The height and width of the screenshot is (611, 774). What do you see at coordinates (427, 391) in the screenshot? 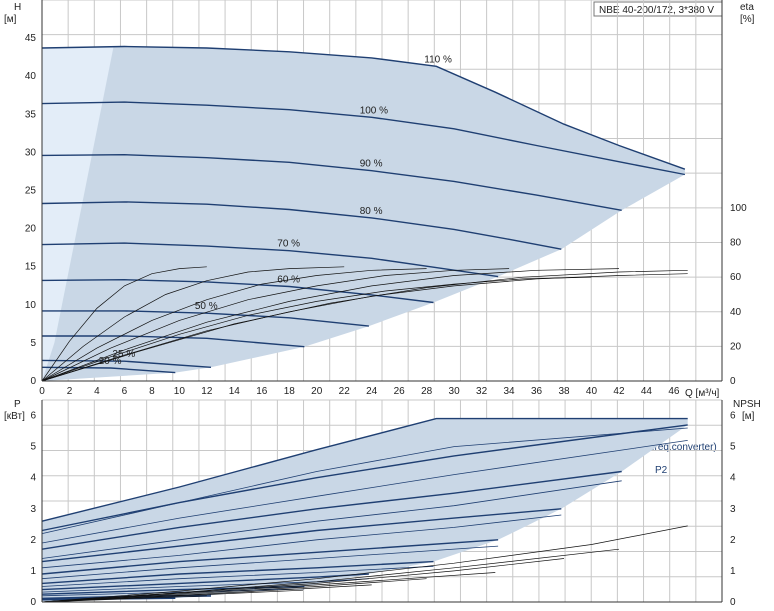
I see `x-tick-label: 28` at bounding box center [427, 391].